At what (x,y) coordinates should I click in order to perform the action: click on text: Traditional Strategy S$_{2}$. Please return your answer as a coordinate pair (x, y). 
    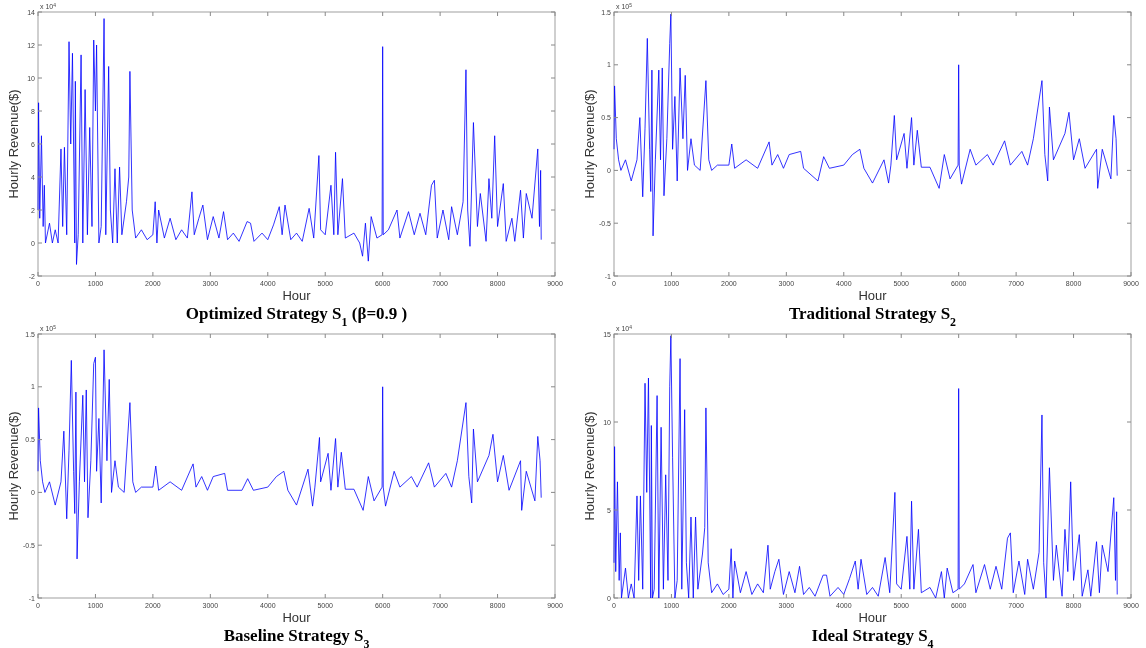
    Looking at the image, I should click on (872, 316).